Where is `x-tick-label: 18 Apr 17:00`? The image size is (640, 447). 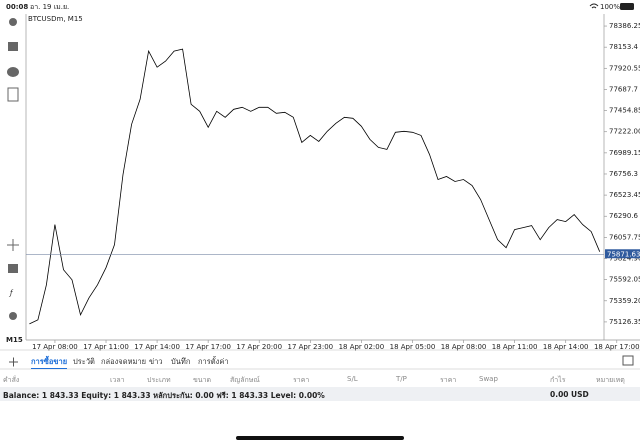 x-tick-label: 18 Apr 17:00 is located at coordinates (617, 347).